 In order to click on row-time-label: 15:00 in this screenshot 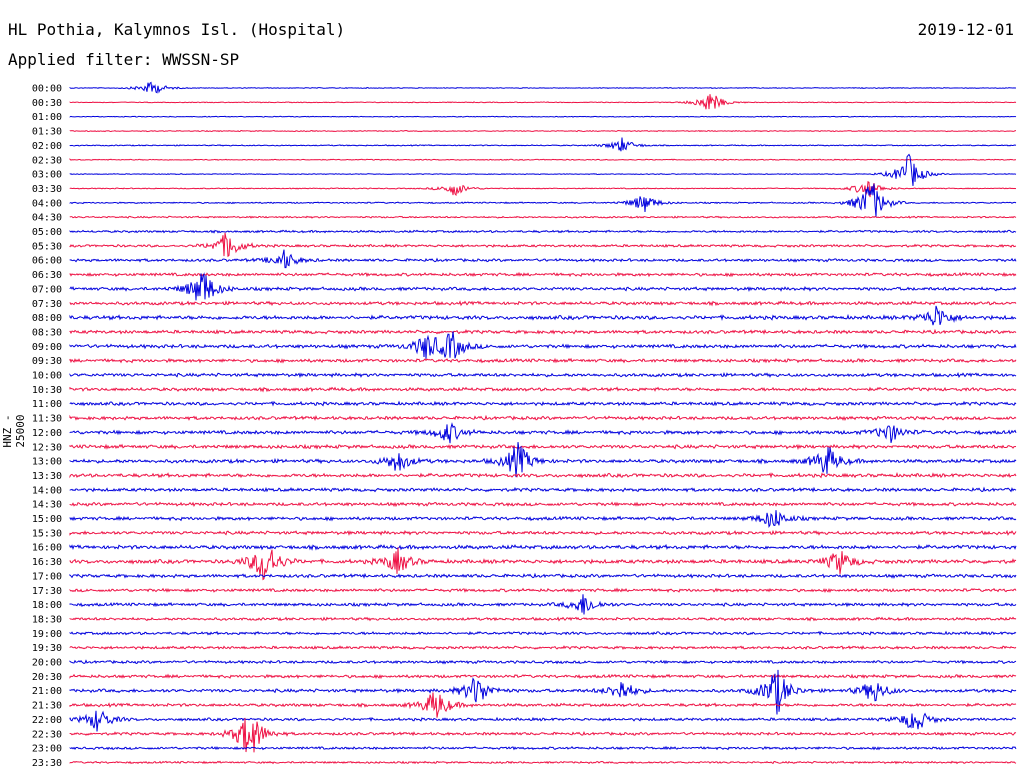, I will do `click(47, 519)`.